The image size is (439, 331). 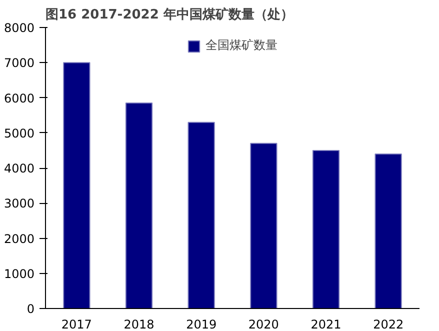 I want to click on y-tick-label: 4000, so click(x=19, y=169).